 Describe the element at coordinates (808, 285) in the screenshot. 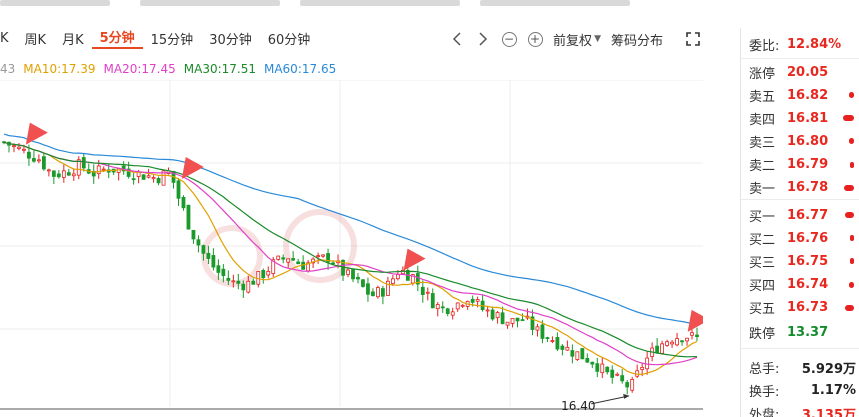

I see `bid-level-4-value: 16.74` at that location.